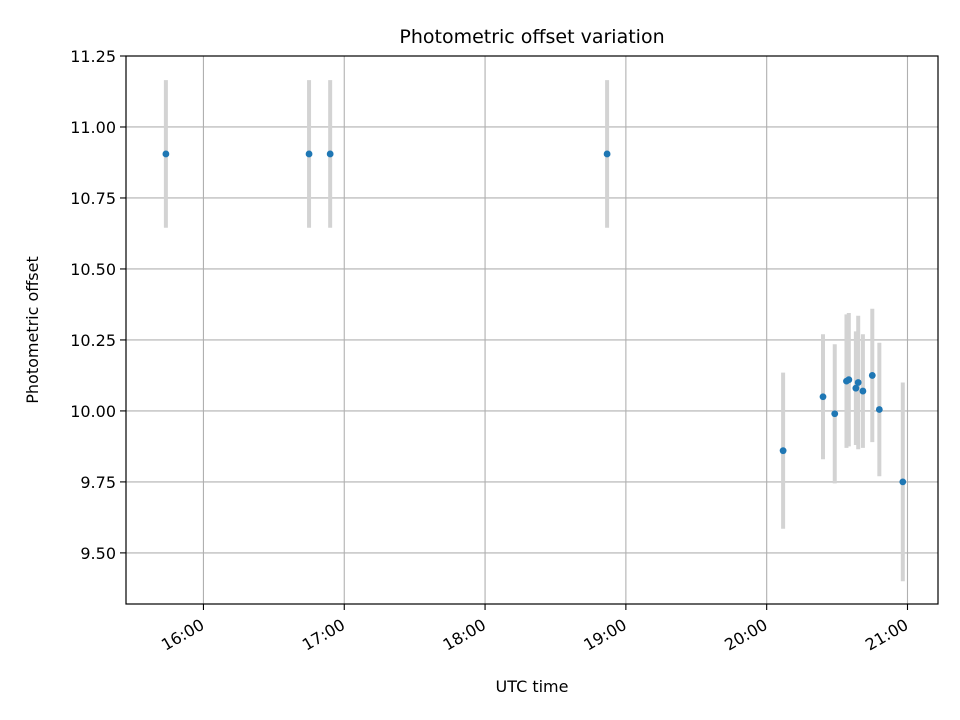 The height and width of the screenshot is (720, 960). What do you see at coordinates (93, 127) in the screenshot?
I see `y-tick-label: 11.00` at bounding box center [93, 127].